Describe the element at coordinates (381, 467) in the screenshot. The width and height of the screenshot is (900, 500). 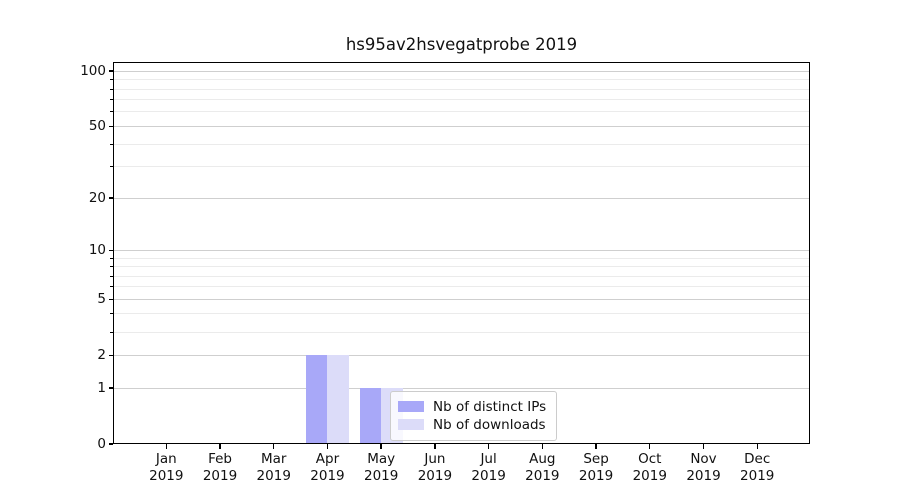
I see `x-tick-label-may: May 2019` at that location.